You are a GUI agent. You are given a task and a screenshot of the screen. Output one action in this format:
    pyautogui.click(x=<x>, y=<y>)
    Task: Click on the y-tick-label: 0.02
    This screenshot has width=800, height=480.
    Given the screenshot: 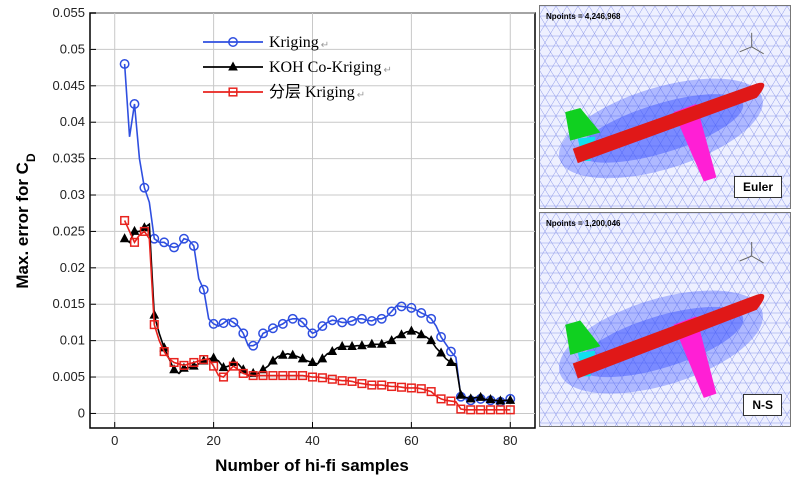 What is the action you would take?
    pyautogui.click(x=72, y=267)
    